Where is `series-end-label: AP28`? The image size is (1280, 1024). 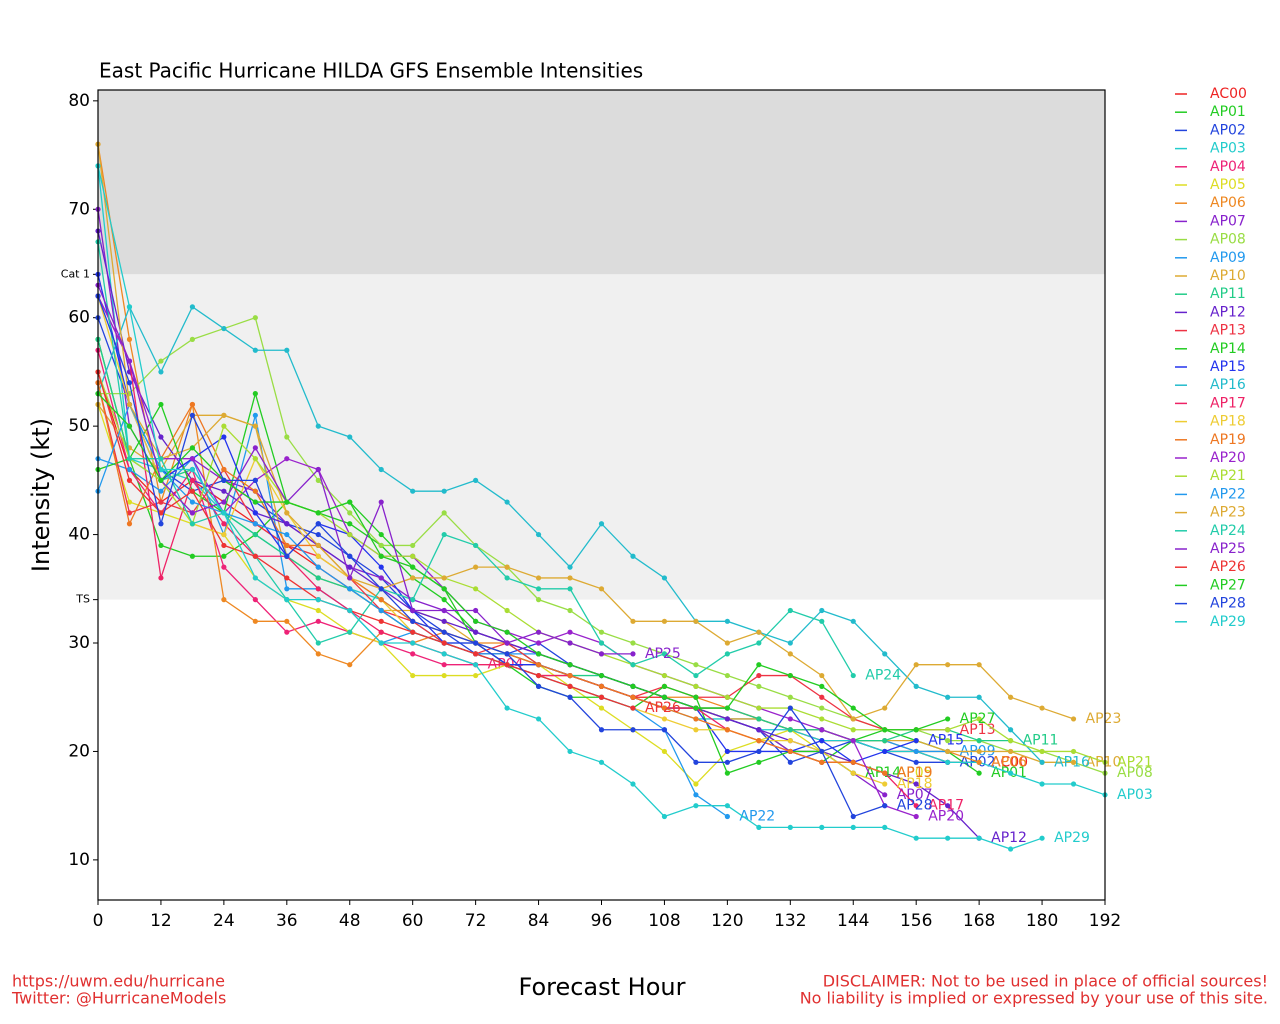
series-end-label: AP28 is located at coordinates (915, 806).